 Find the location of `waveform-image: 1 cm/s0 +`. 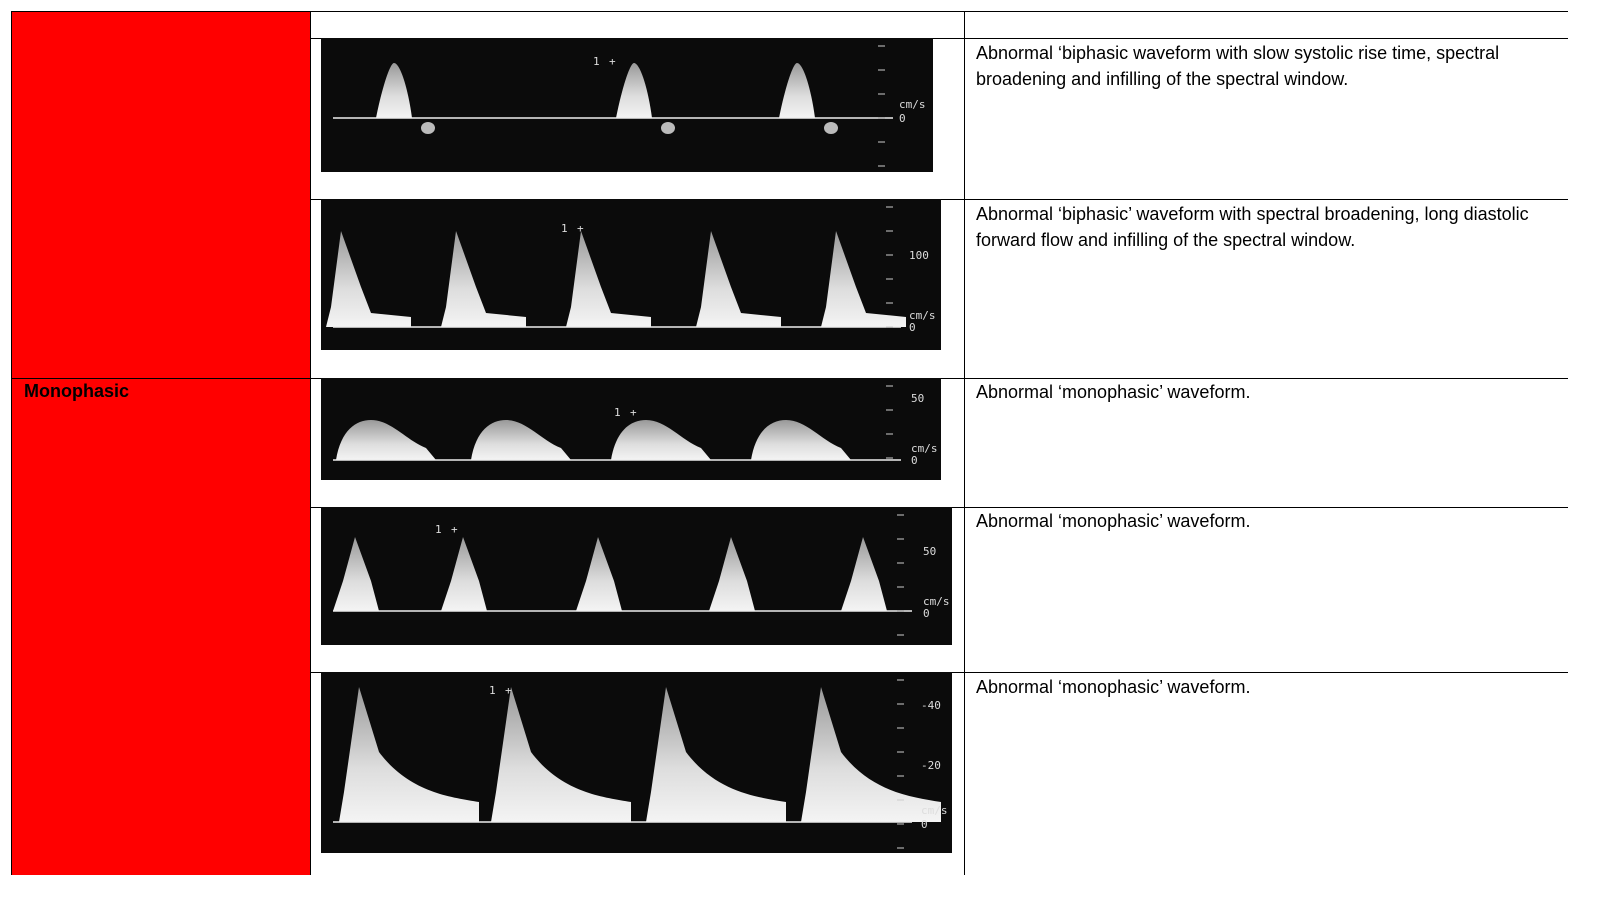

waveform-image: 1 cm/s0 + is located at coordinates (627, 105).